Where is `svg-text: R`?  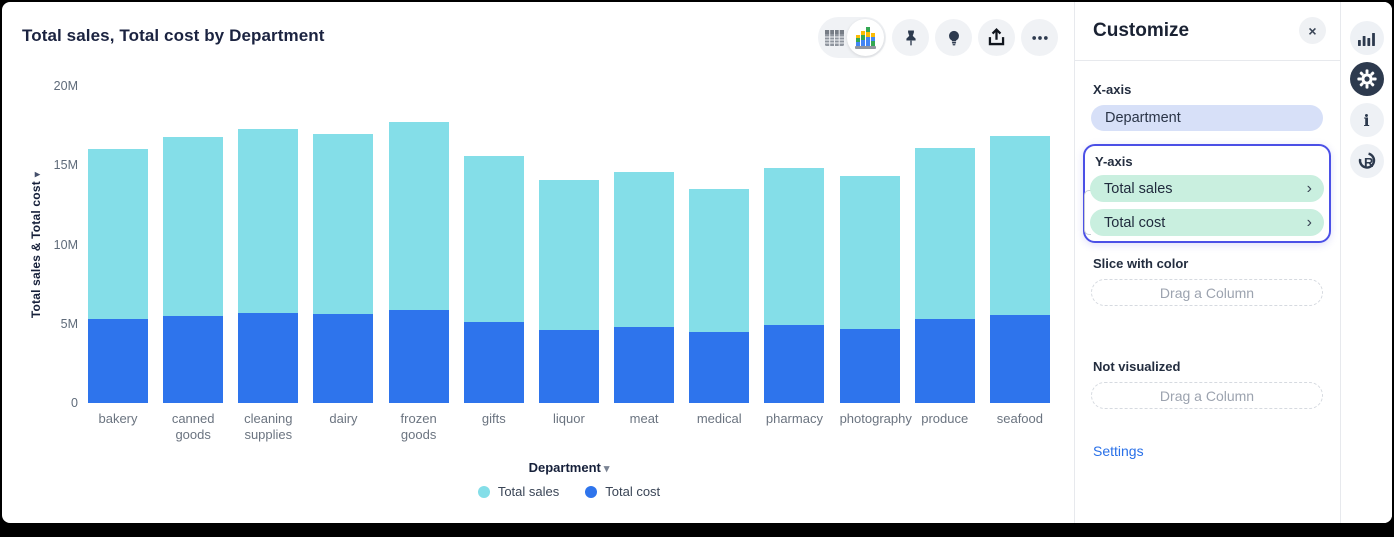 svg-text: R is located at coordinates (1369, 162).